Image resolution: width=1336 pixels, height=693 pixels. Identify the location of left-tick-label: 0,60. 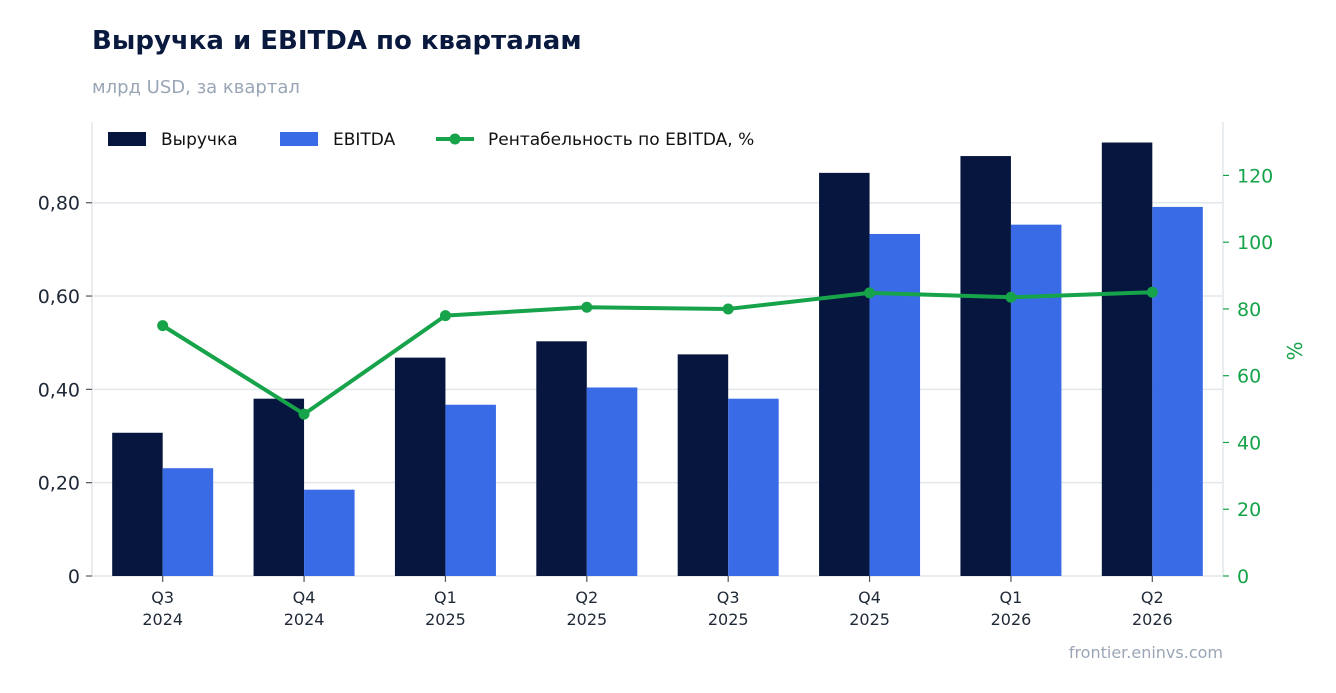
(59, 297).